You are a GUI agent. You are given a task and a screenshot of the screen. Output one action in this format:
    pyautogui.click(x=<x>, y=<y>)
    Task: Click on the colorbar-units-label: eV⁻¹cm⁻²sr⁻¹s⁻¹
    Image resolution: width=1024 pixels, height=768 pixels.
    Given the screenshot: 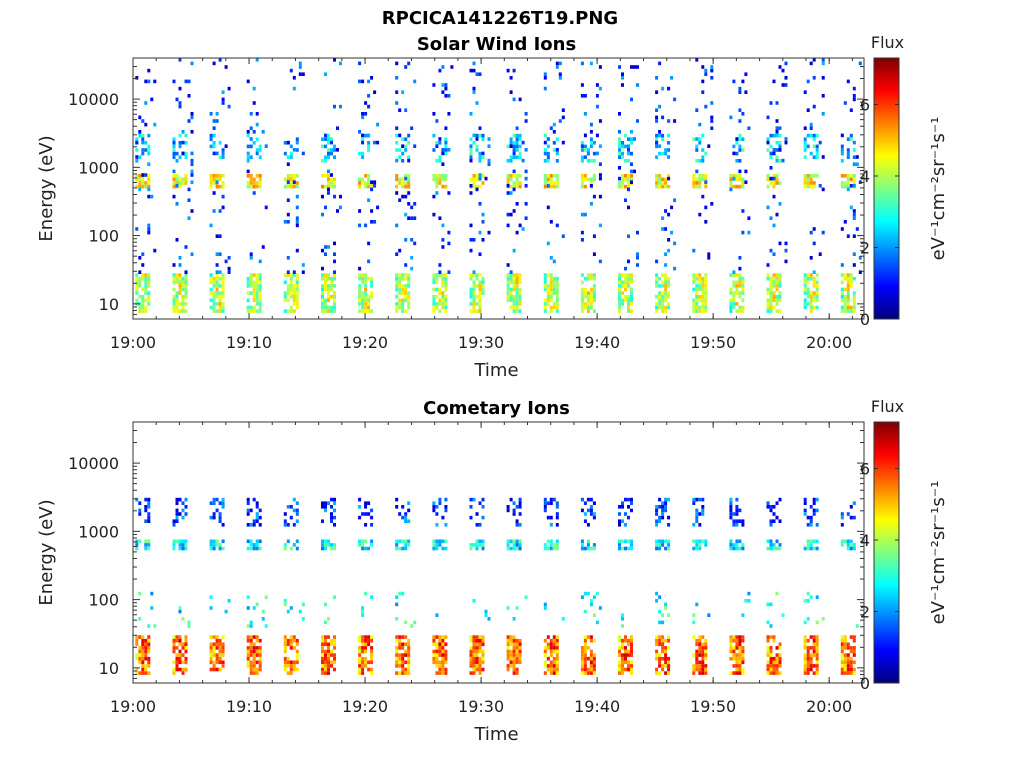 What is the action you would take?
    pyautogui.click(x=938, y=553)
    